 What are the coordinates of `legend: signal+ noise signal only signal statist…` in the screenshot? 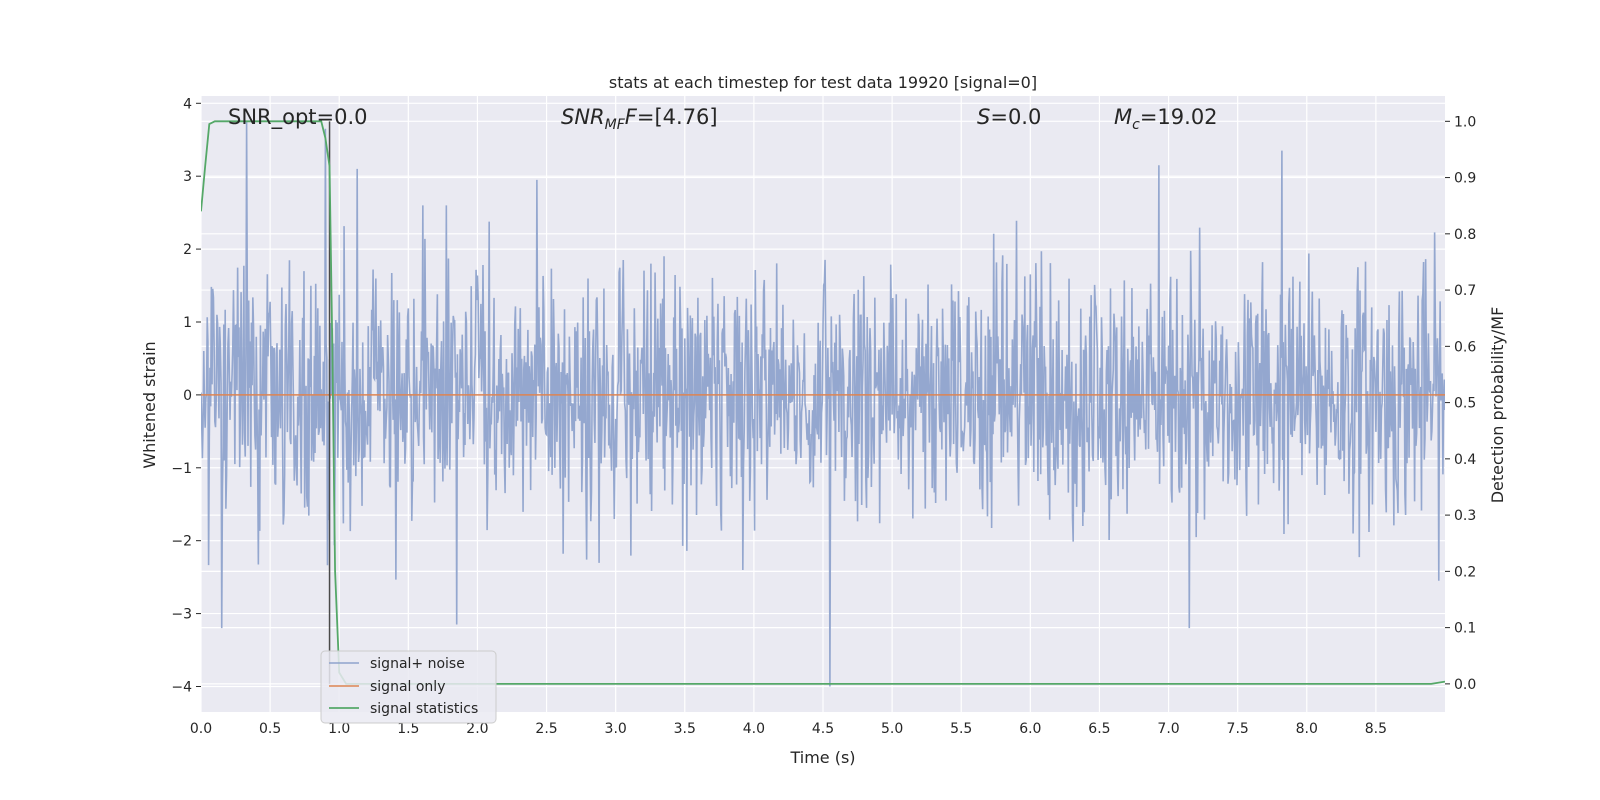 It's located at (408, 687).